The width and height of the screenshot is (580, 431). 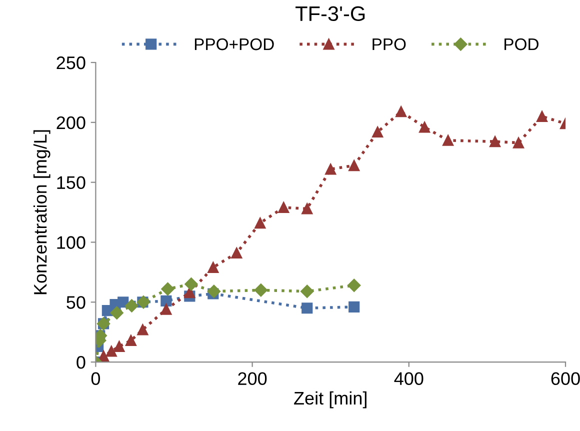 What do you see at coordinates (71, 63) in the screenshot?
I see `y-tick-label: 250` at bounding box center [71, 63].